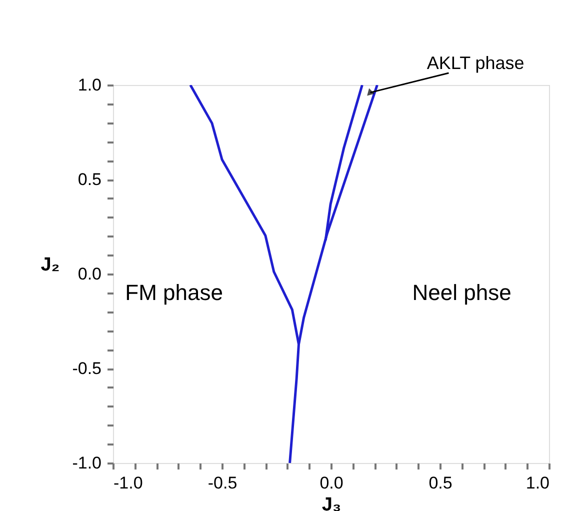 The width and height of the screenshot is (573, 511). I want to click on x-axis-title: J₃, so click(332, 502).